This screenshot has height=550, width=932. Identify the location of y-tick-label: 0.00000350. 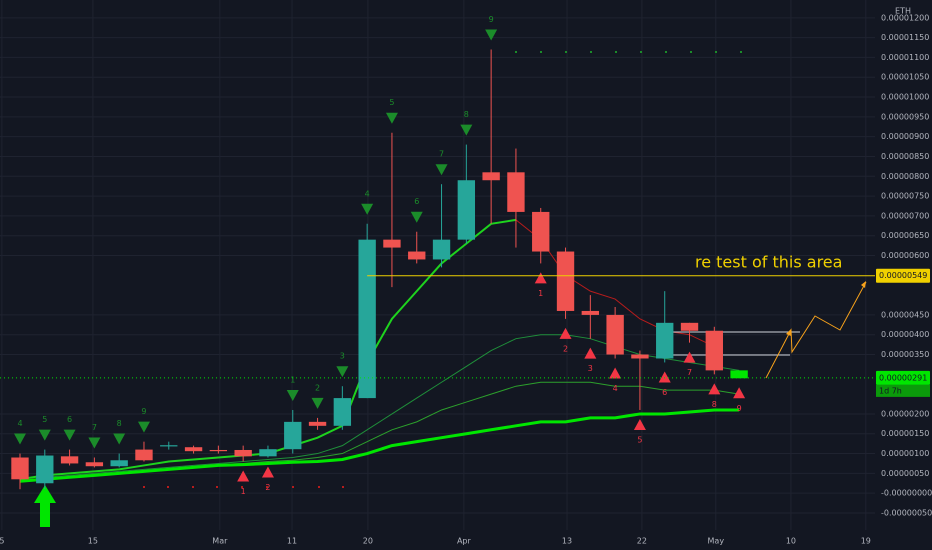
(905, 354).